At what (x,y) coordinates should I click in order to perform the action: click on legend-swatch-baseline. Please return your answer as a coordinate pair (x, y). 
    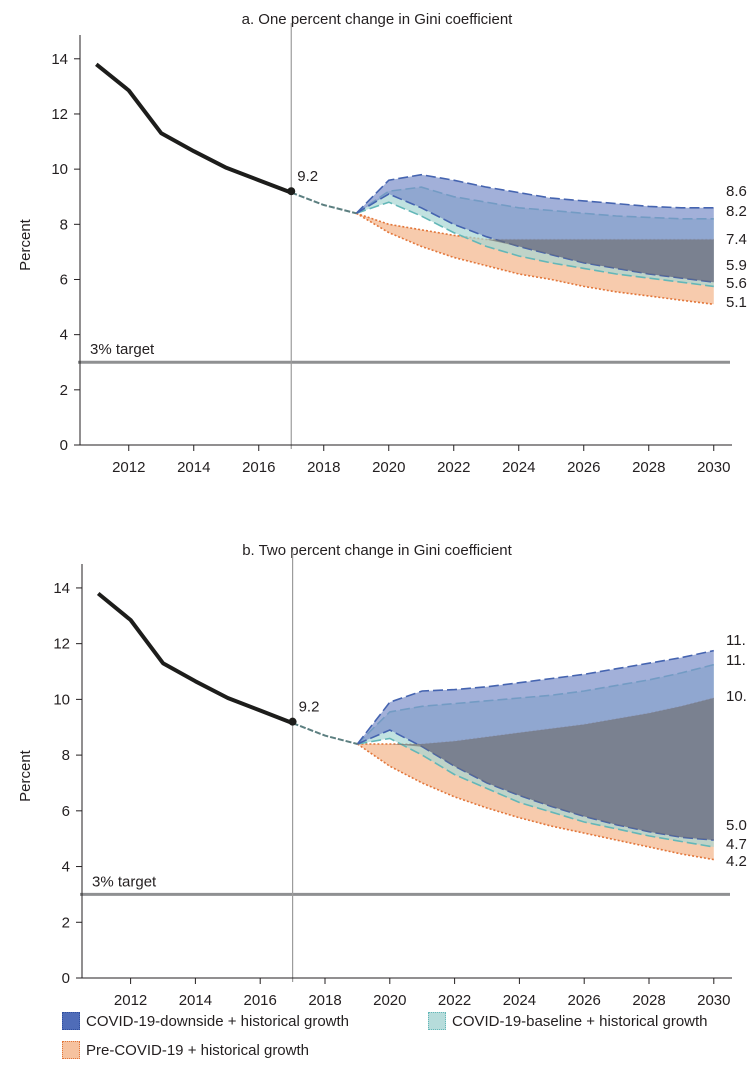
    Looking at the image, I should click on (437, 1021).